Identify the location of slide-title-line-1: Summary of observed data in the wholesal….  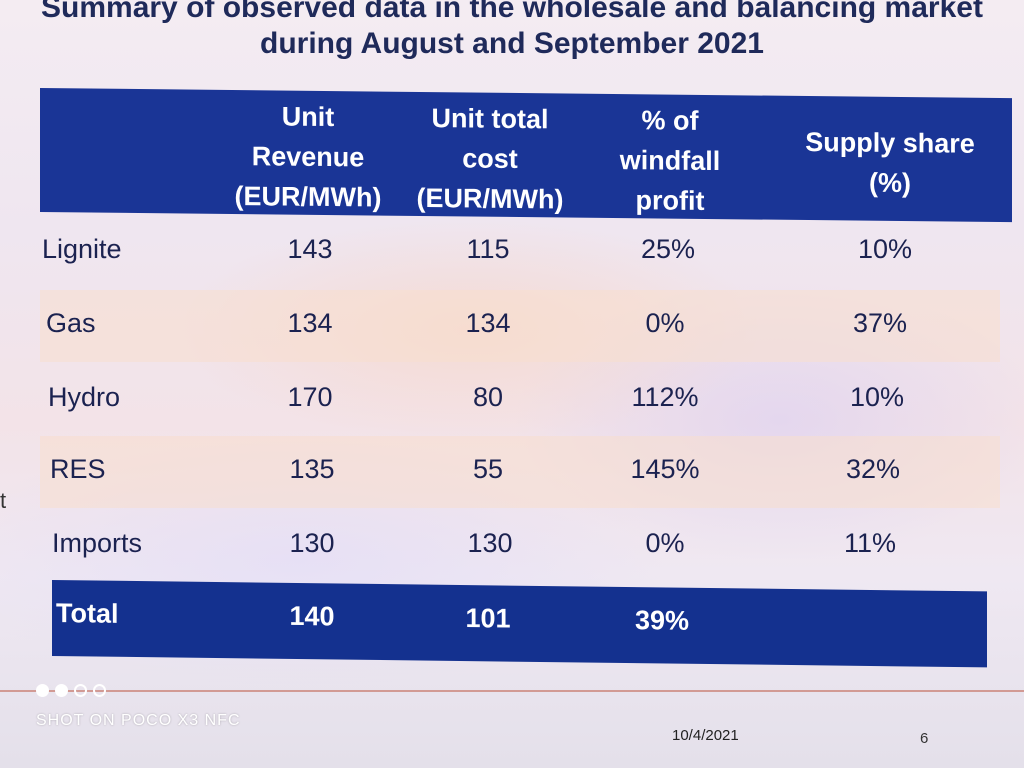
(512, 12).